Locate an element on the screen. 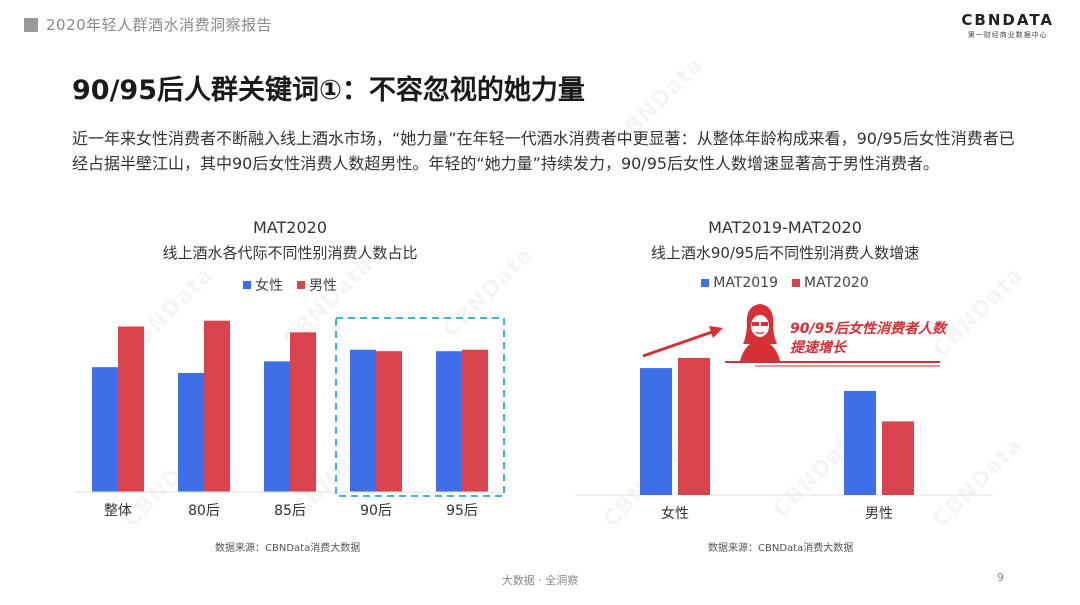  header-square-icon is located at coordinates (31, 24).